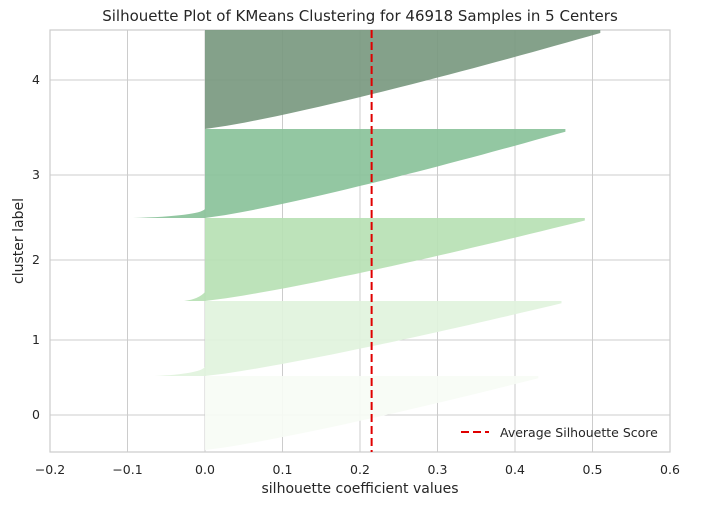  I want to click on y-tick-label: 1, so click(36, 339).